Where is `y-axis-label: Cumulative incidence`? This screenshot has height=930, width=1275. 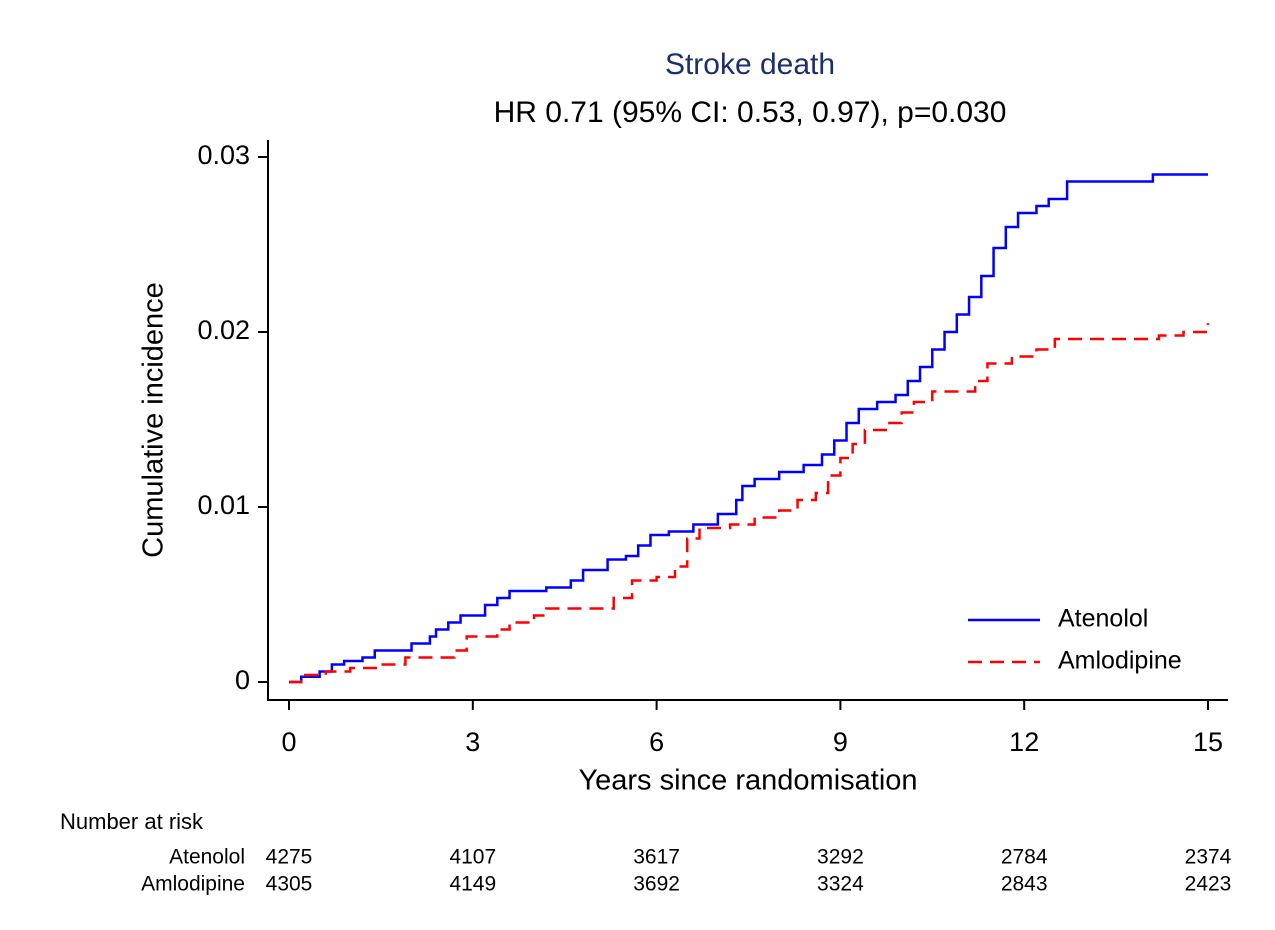 y-axis-label: Cumulative incidence is located at coordinates (154, 420).